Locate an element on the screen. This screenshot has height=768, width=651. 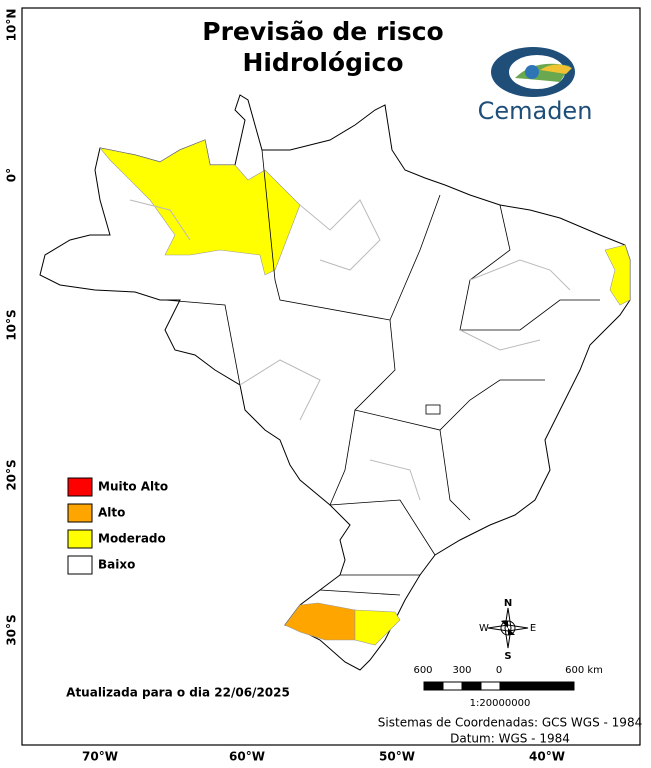
lat-label: 30°S is located at coordinates (12, 629).